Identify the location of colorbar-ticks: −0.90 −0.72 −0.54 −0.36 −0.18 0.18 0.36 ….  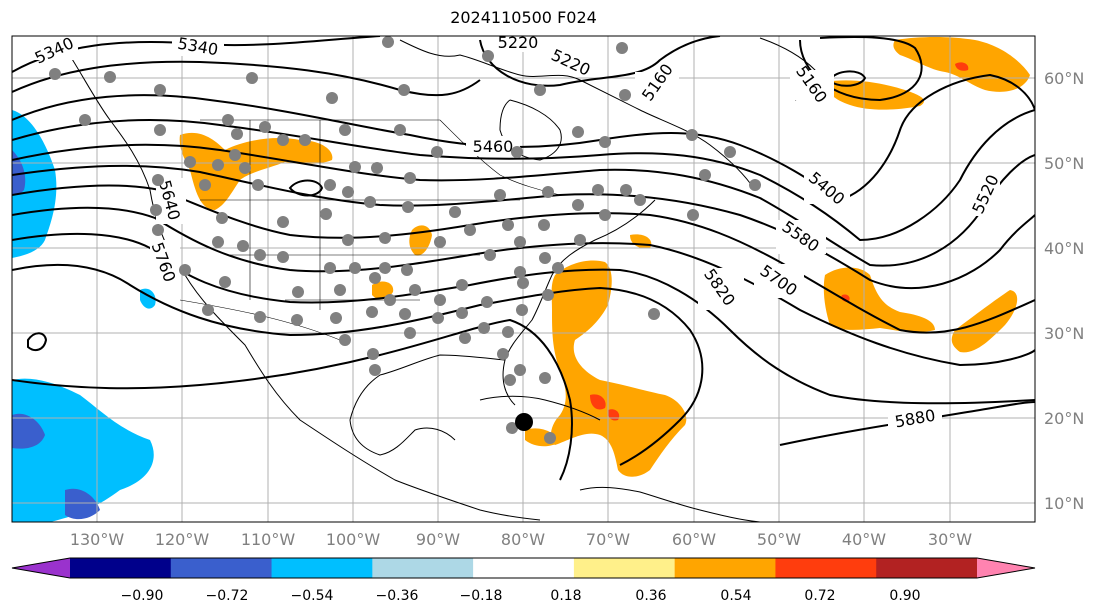
(521, 596).